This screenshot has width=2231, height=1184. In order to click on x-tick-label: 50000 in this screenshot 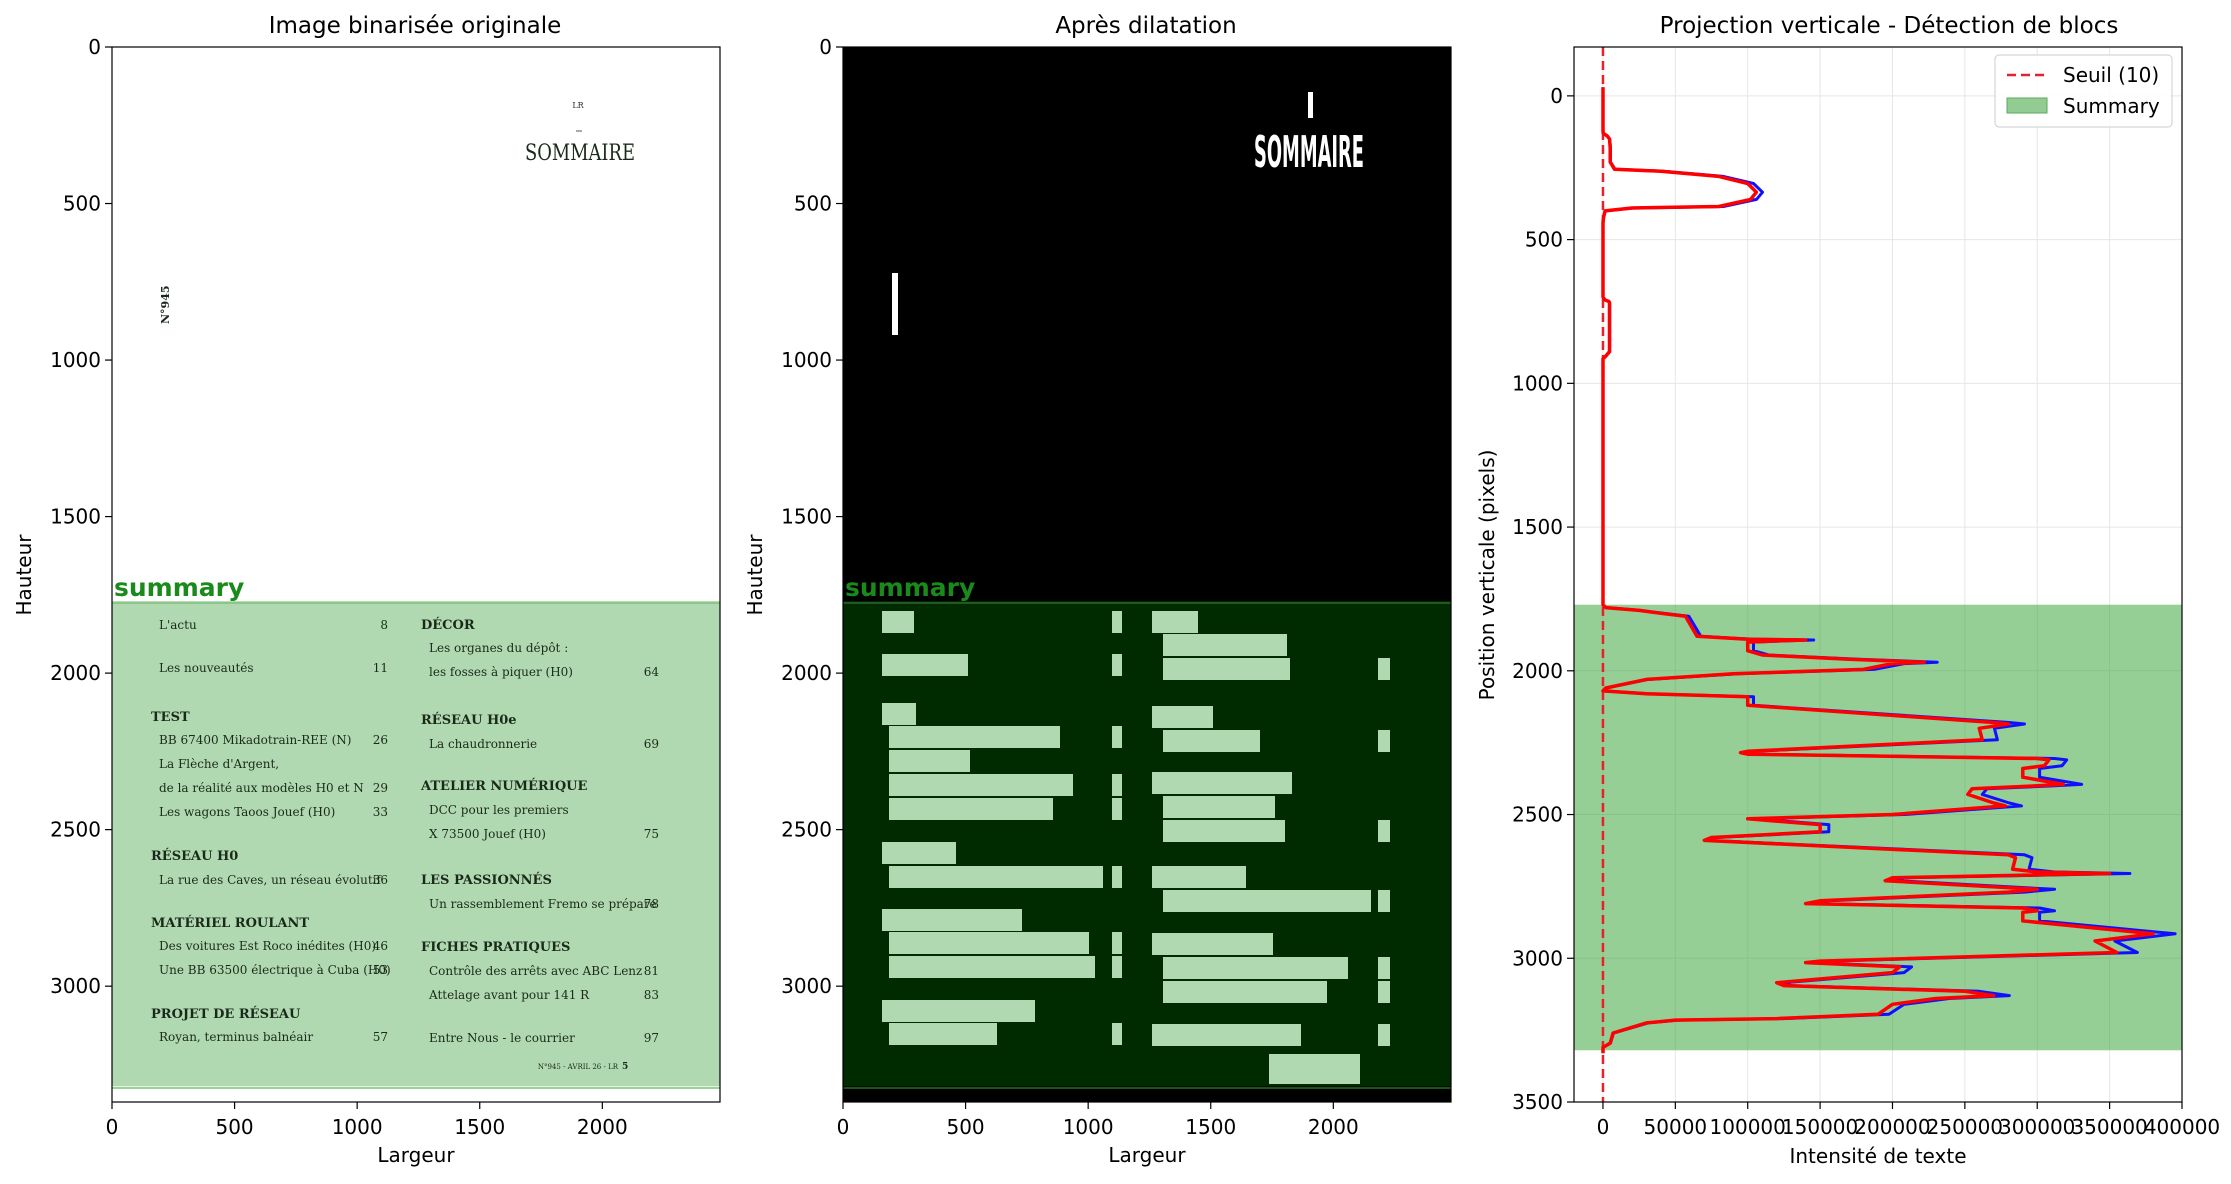, I will do `click(1676, 1127)`.